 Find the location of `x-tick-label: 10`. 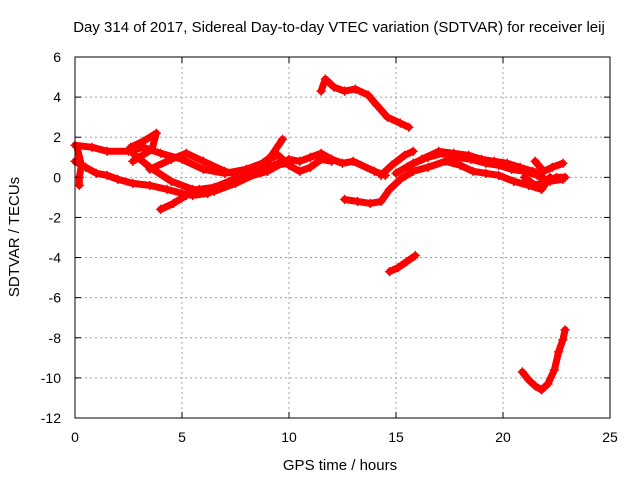

x-tick-label: 10 is located at coordinates (289, 437).